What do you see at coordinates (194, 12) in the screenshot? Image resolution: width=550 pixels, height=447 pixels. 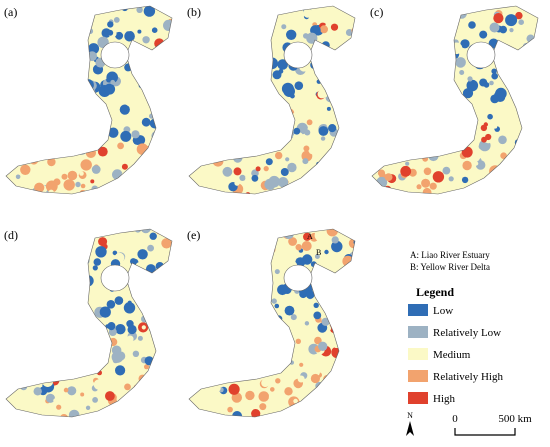 I see `panel-label: (b)` at bounding box center [194, 12].